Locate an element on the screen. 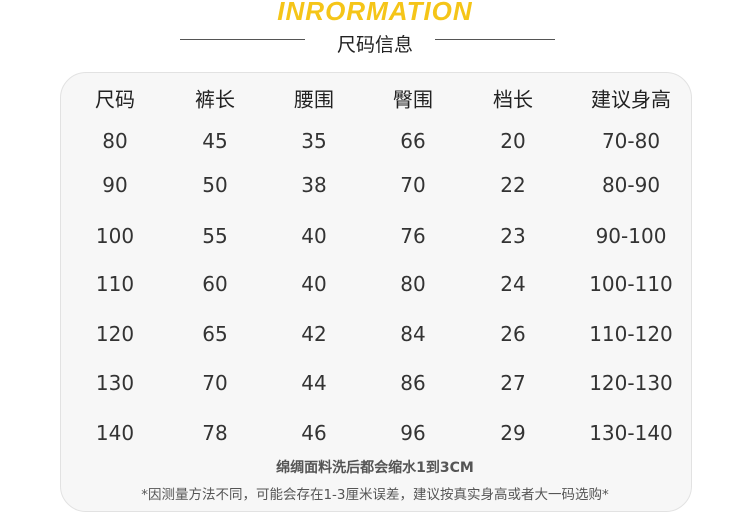 This screenshot has width=750, height=526. table-cell: 22 is located at coordinates (513, 185).